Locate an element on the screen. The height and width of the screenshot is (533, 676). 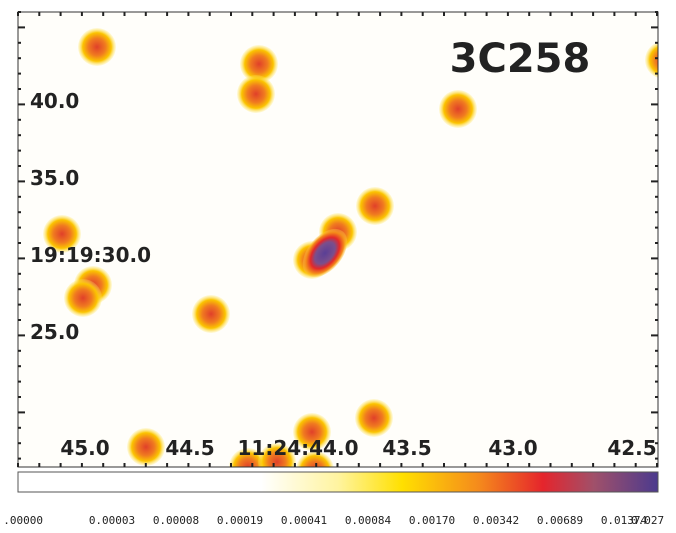
colorbar-label: 0.00019 is located at coordinates (240, 520).